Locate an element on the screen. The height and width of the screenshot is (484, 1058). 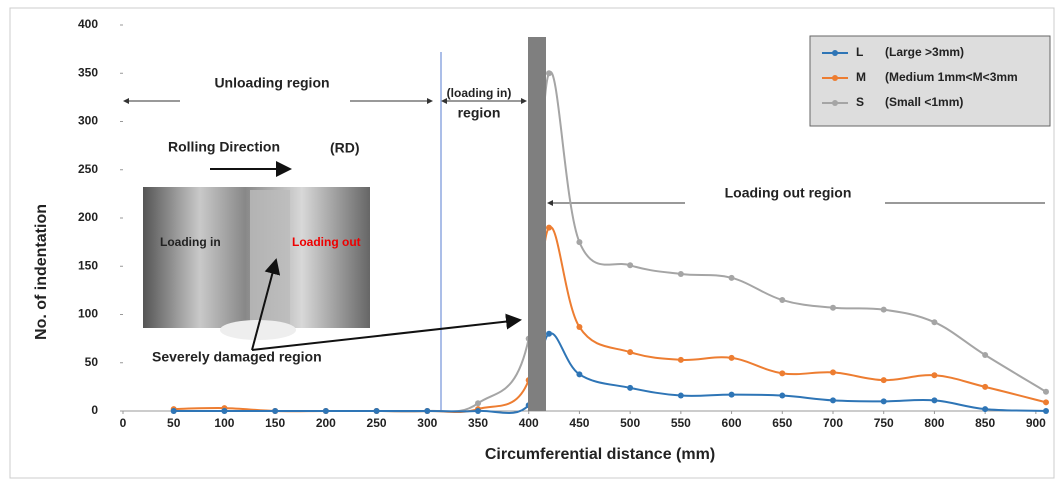
y-tick-label: 100 is located at coordinates (88, 314).